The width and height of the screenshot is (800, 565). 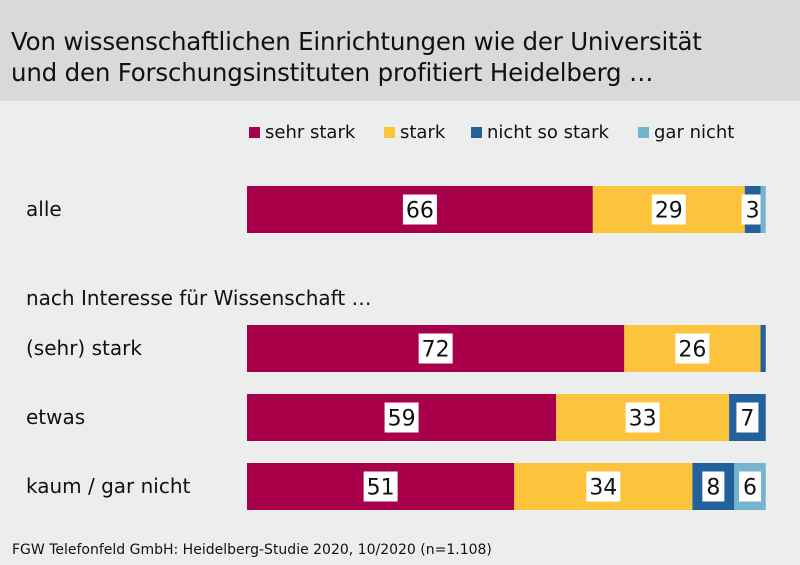 I want to click on data-label: 59, so click(x=402, y=419).